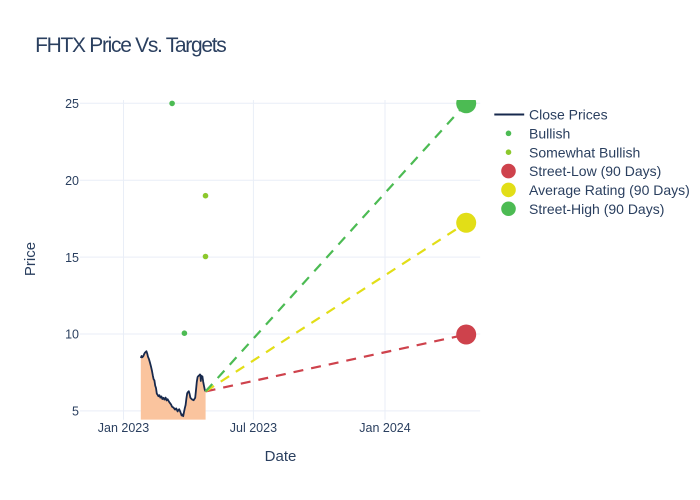 Image resolution: width=700 pixels, height=500 pixels. Describe the element at coordinates (30, 259) in the screenshot. I see `svg-text: Price` at that location.